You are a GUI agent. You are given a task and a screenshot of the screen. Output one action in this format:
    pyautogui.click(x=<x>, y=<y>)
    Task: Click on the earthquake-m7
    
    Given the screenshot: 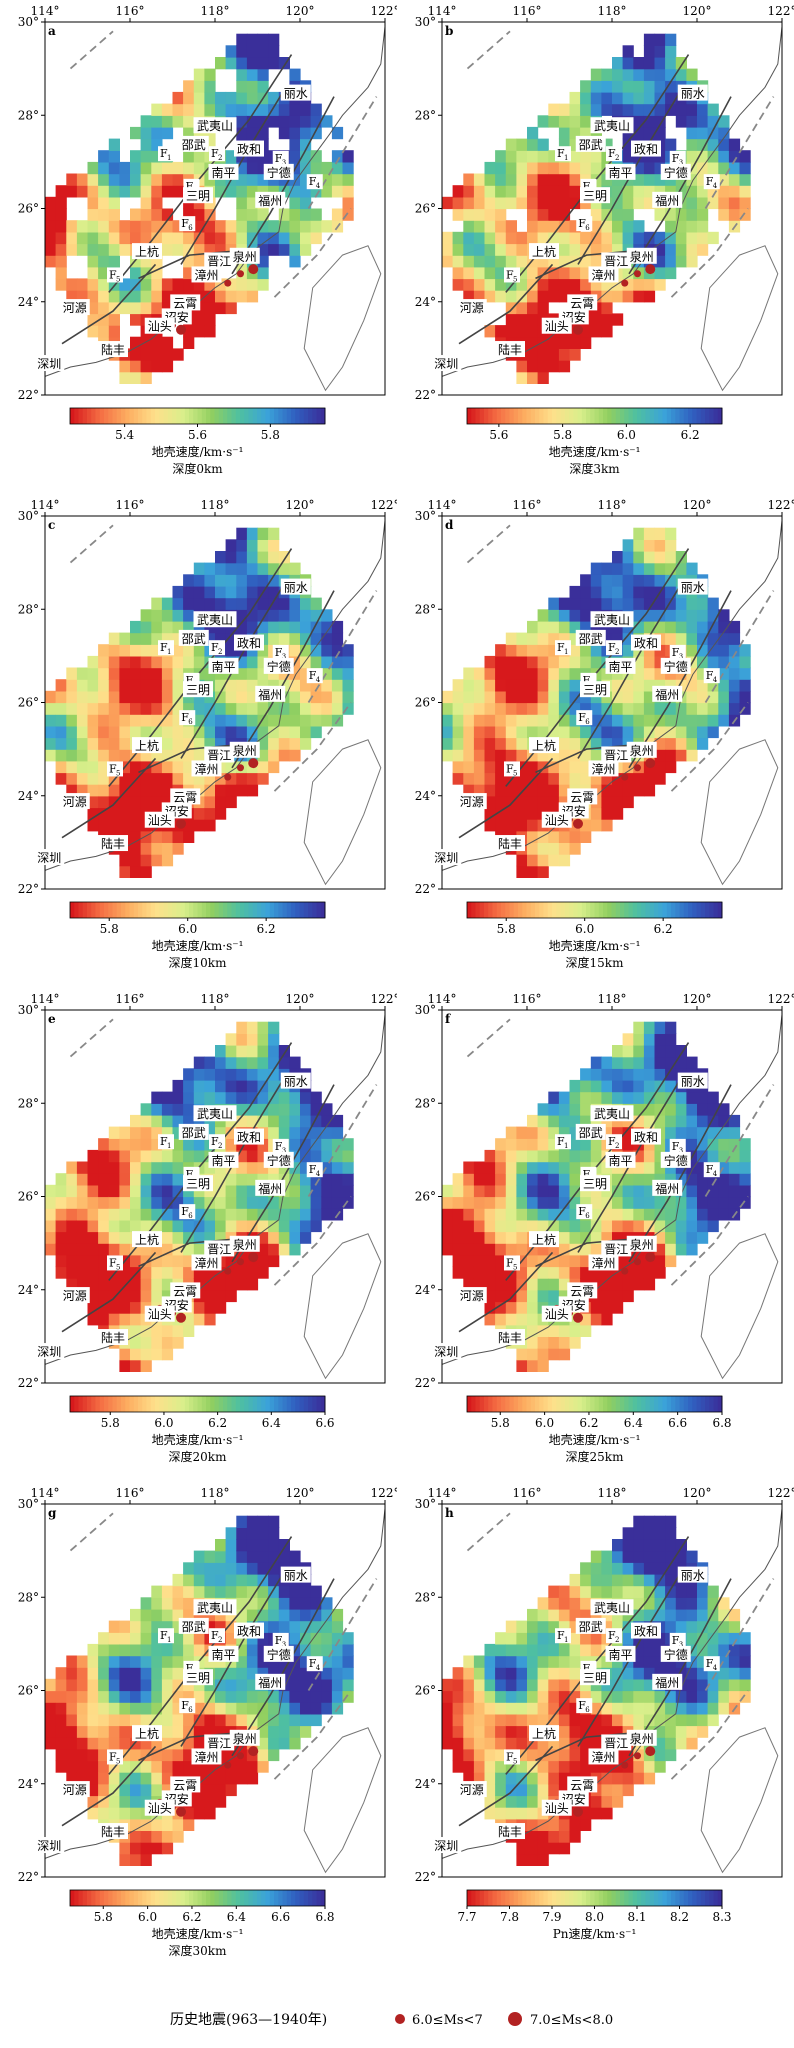 What is the action you would take?
    pyautogui.click(x=181, y=1811)
    